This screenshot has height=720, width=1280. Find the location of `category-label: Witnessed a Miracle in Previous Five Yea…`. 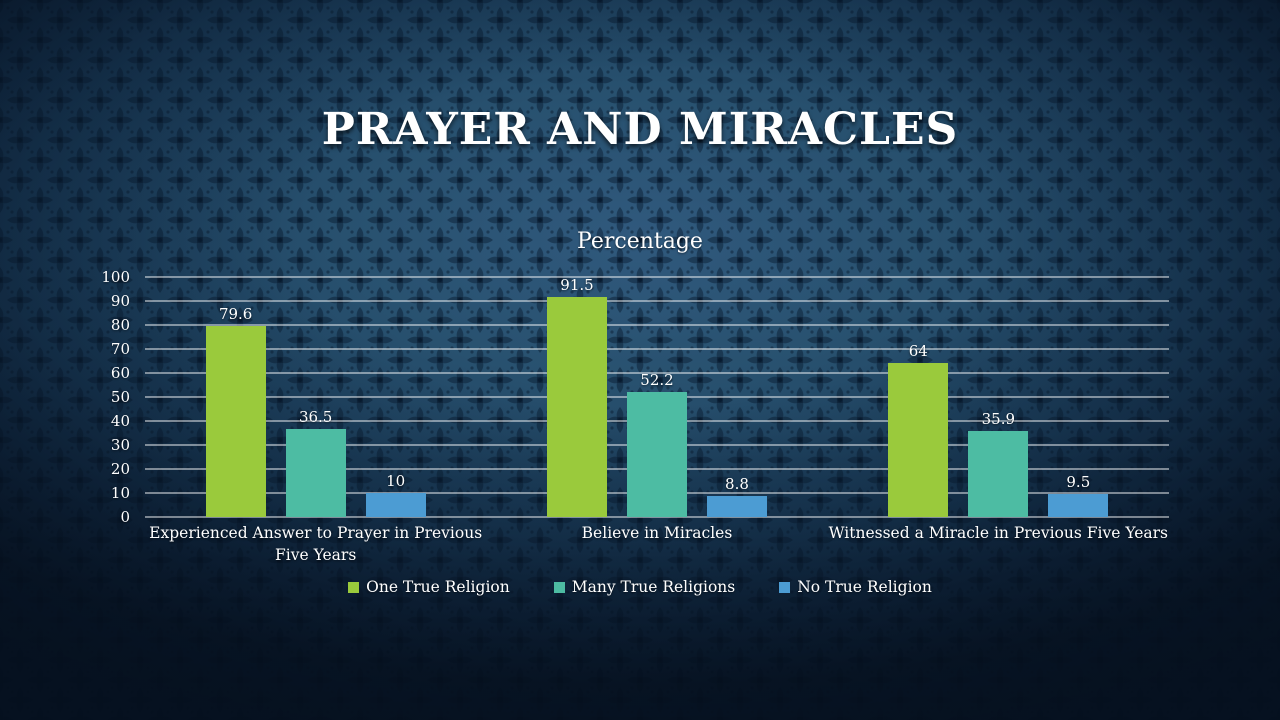

category-label: Witnessed a Miracle in Previous Five Yea… is located at coordinates (998, 533).